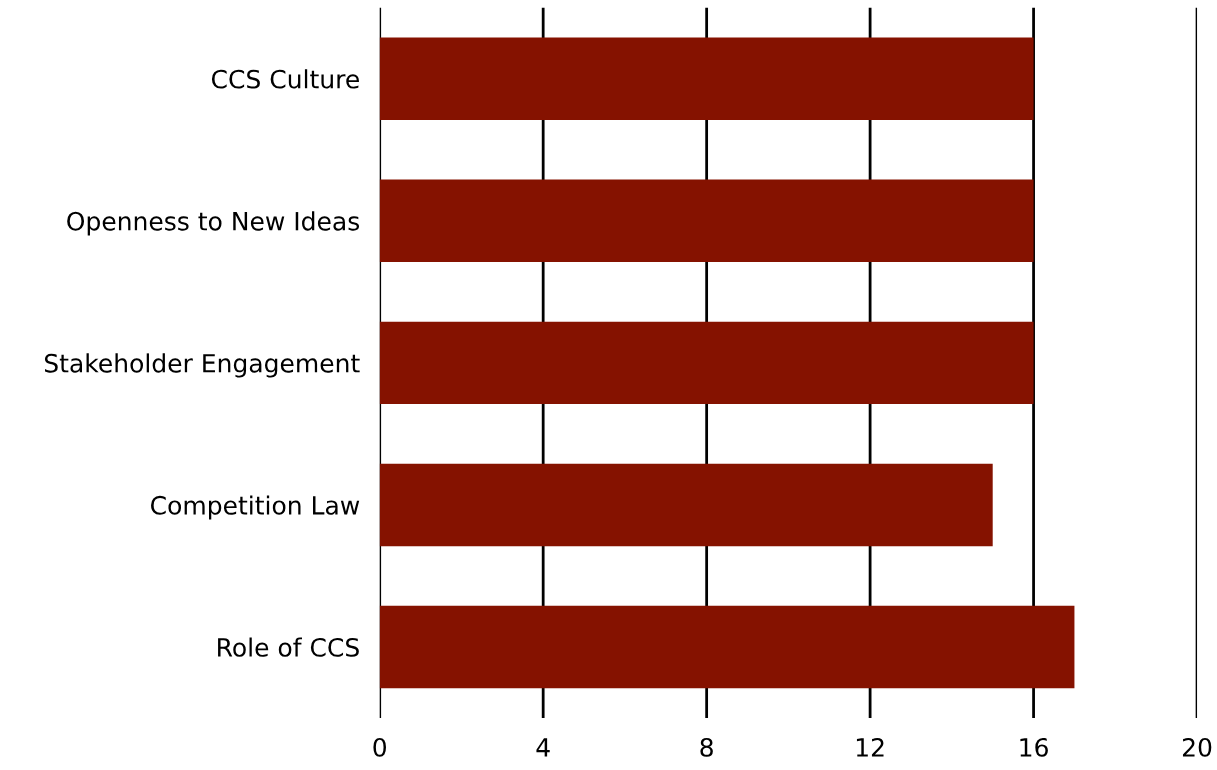  What do you see at coordinates (706, 747) in the screenshot?
I see `x-tick-label: 8` at bounding box center [706, 747].